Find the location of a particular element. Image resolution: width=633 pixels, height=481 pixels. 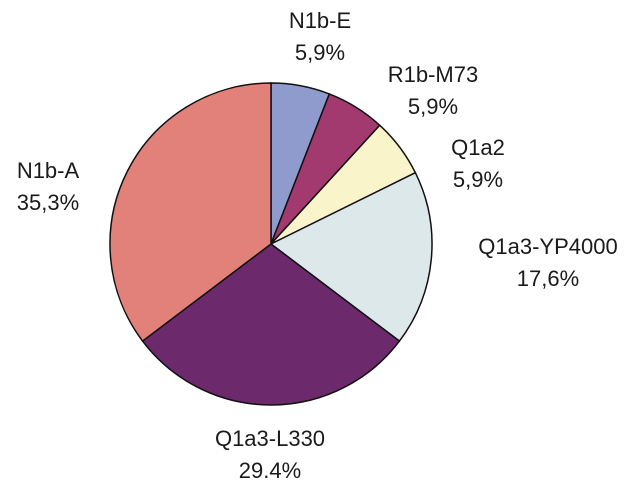

slice-label: N1b-E is located at coordinates (320, 20).